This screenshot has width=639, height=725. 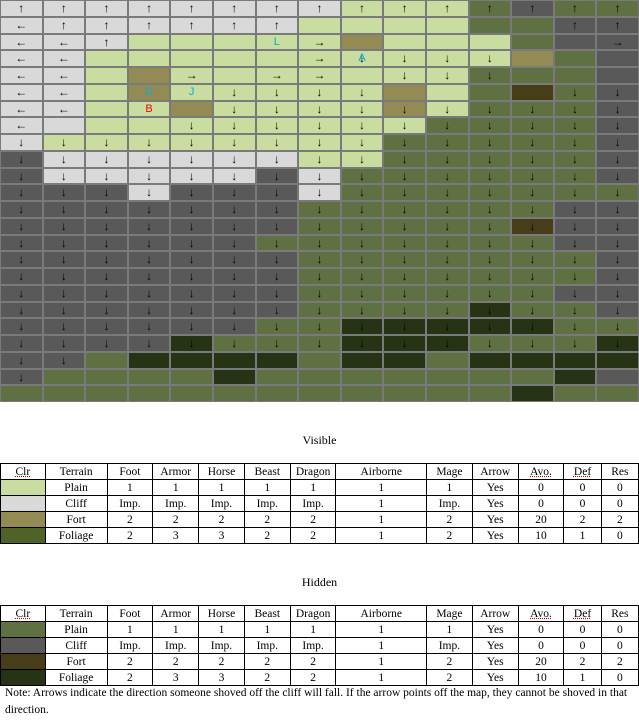 I want to click on cell-terrain: Cliff, so click(x=76, y=645).